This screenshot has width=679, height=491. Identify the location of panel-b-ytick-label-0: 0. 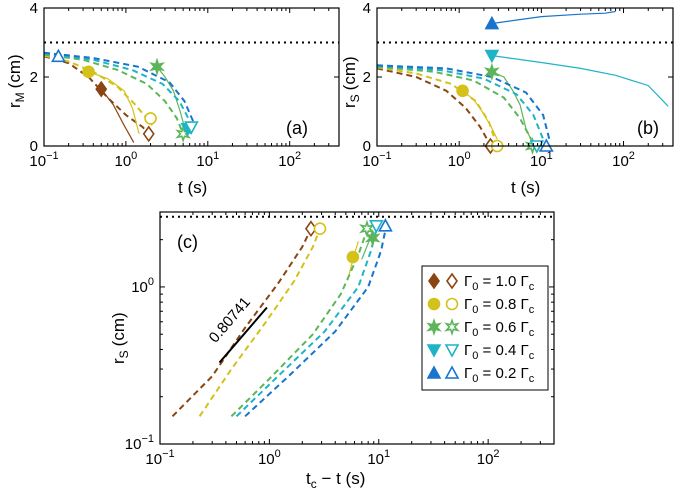
(367, 146).